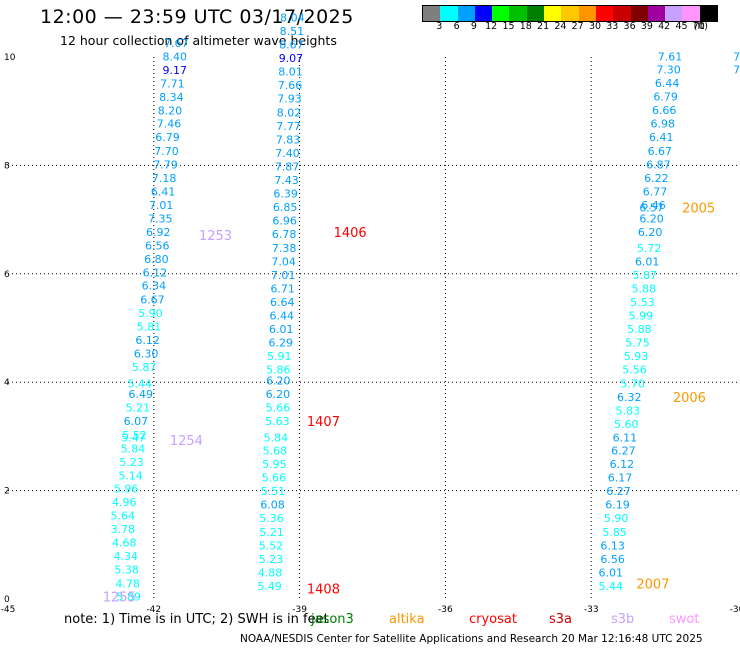 This screenshot has height=650, width=740. I want to click on swh-value-label: 6.77, so click(655, 191).